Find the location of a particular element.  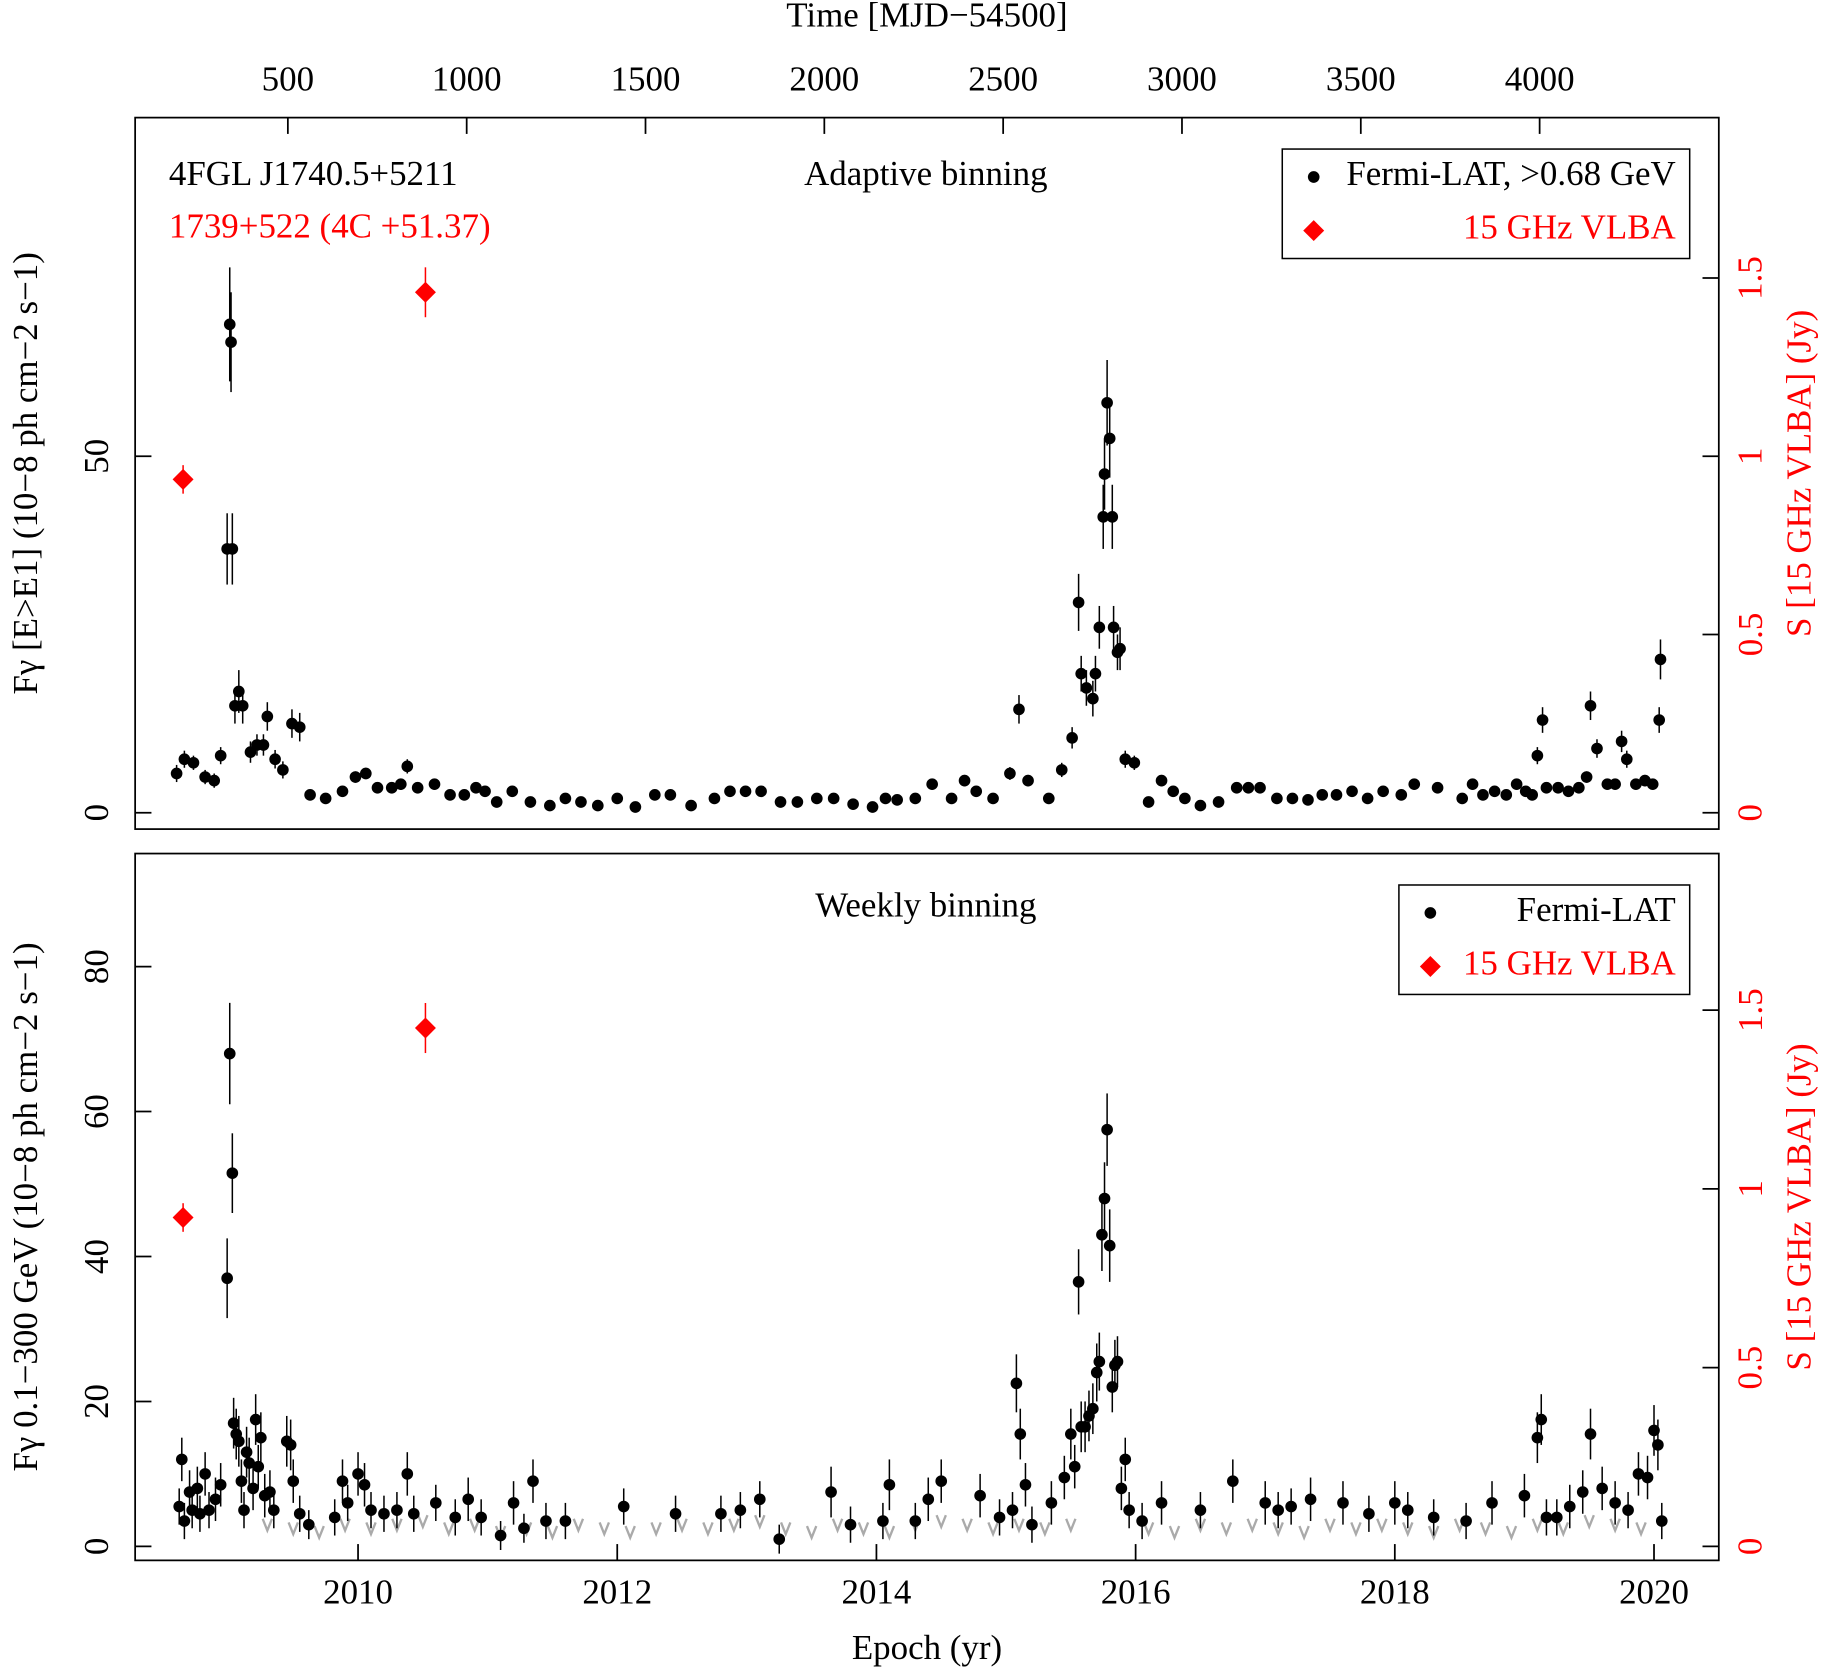

x-tick-label: 2014 is located at coordinates (877, 1591).